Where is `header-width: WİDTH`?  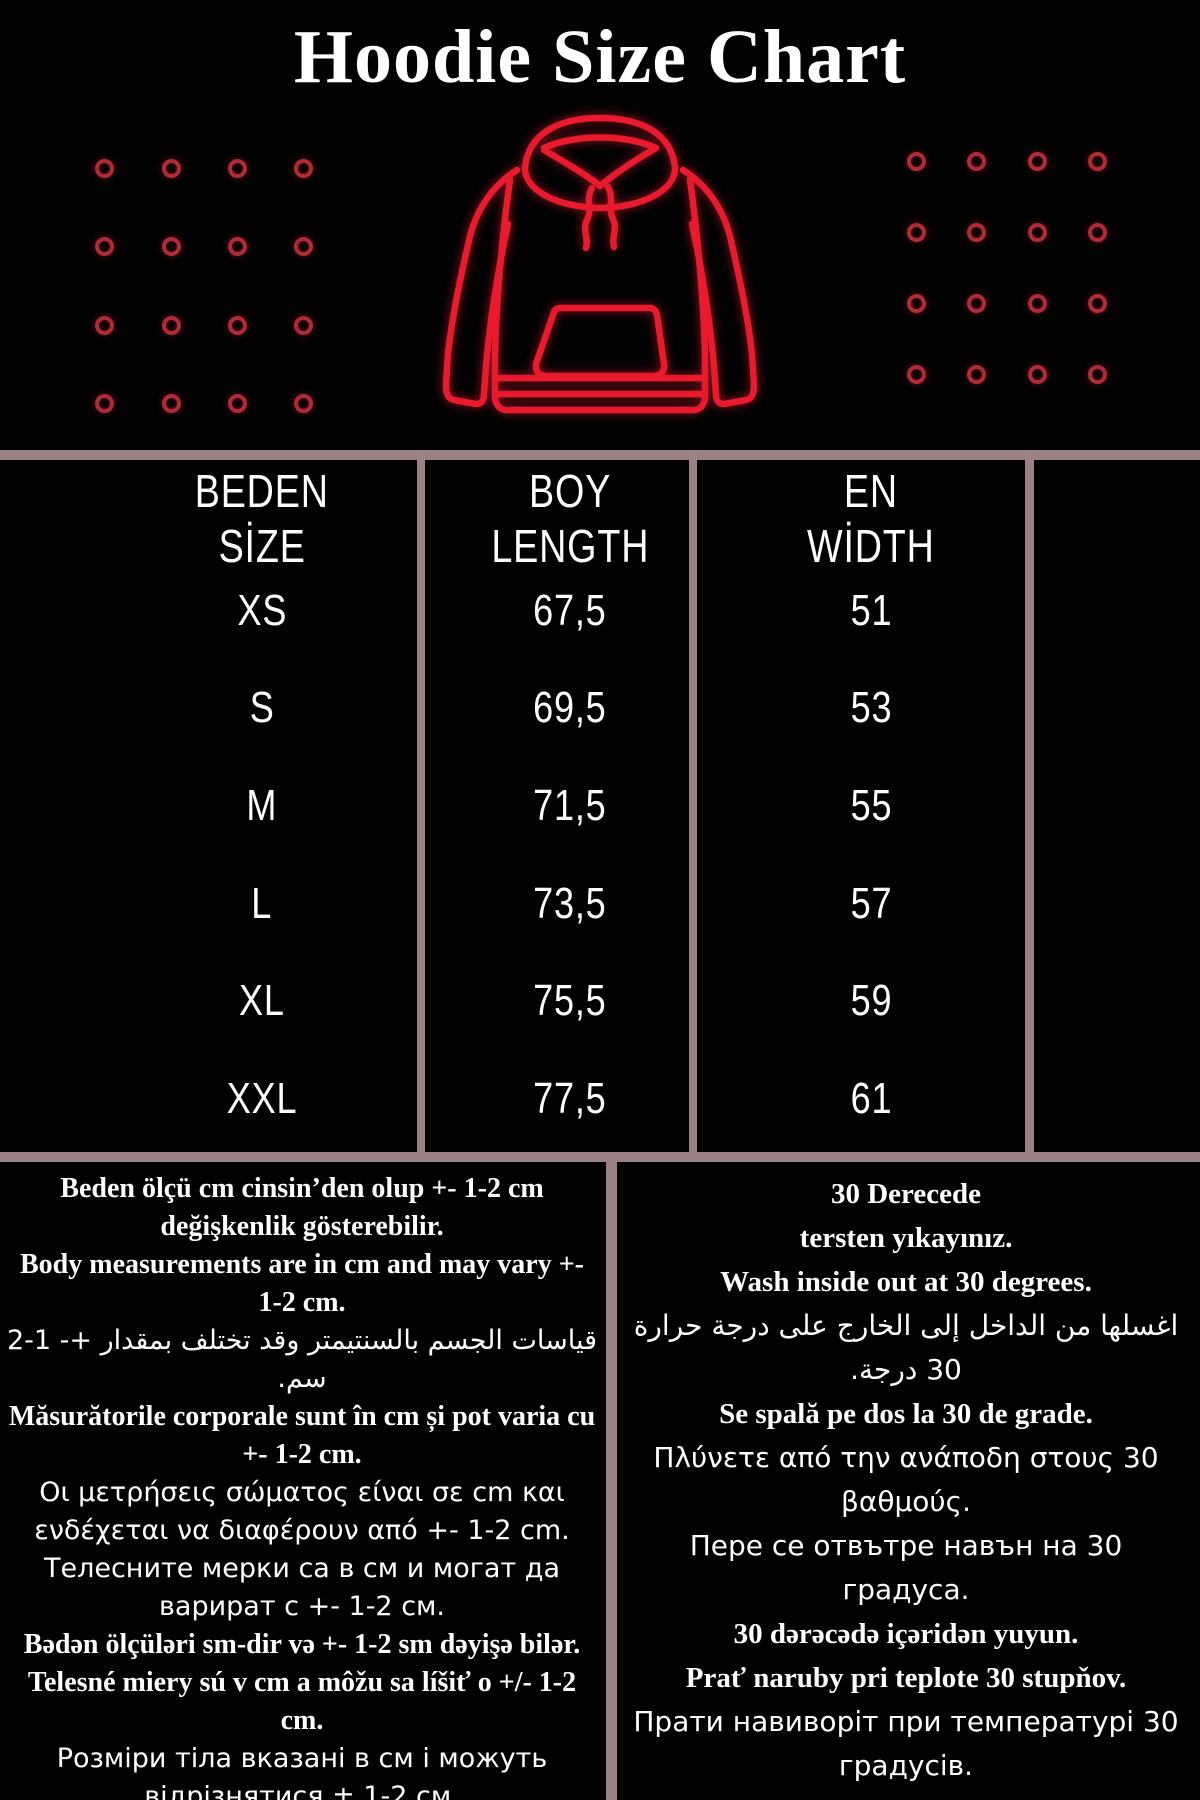 header-width: WİDTH is located at coordinates (871, 546).